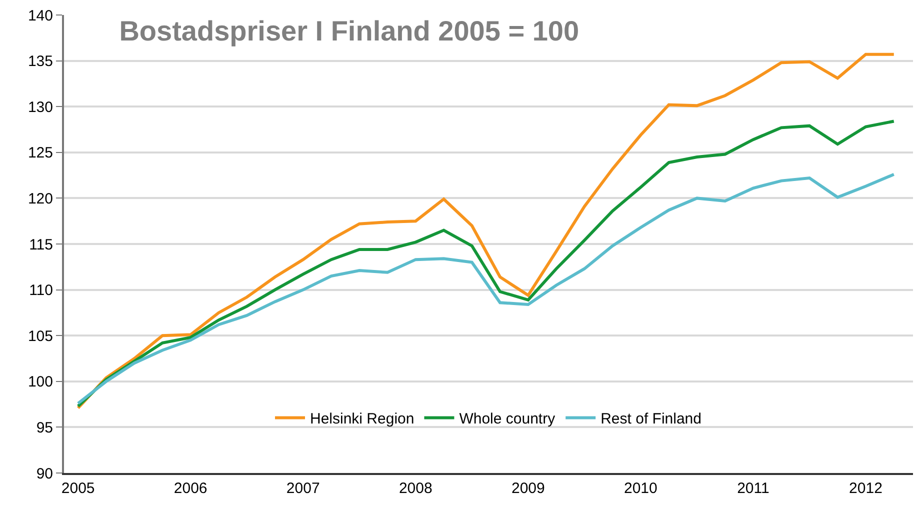 This screenshot has width=917, height=509. What do you see at coordinates (507, 419) in the screenshot?
I see `legend-label: Whole country` at bounding box center [507, 419].